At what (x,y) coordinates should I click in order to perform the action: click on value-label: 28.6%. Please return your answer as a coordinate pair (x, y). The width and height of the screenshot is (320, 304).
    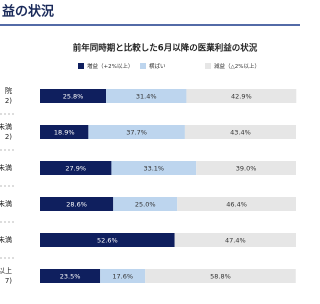
    Looking at the image, I should click on (76, 205).